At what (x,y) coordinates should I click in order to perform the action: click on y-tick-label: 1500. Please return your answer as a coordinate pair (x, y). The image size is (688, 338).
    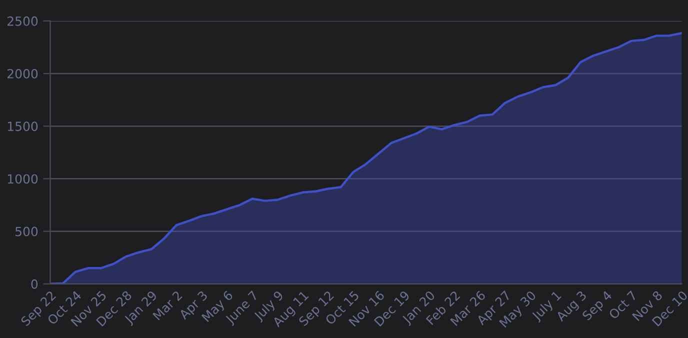
    Looking at the image, I should click on (23, 127).